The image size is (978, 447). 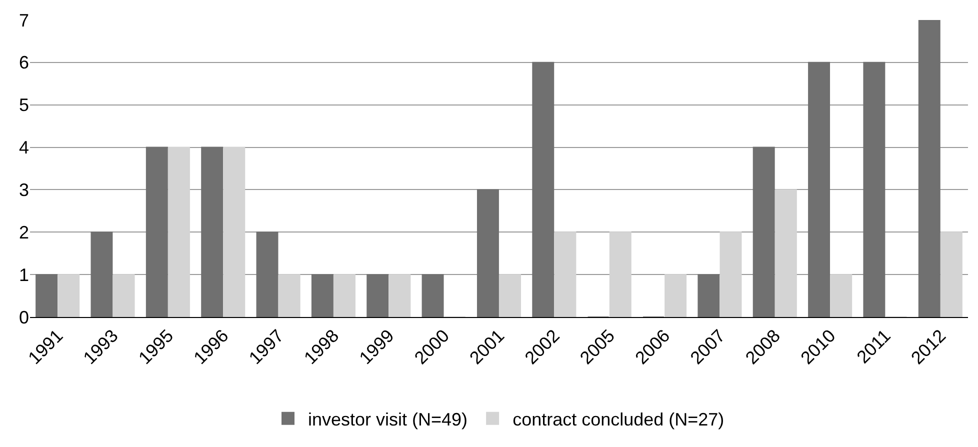 What do you see at coordinates (23, 190) in the screenshot?
I see `y-tick-label: 3` at bounding box center [23, 190].